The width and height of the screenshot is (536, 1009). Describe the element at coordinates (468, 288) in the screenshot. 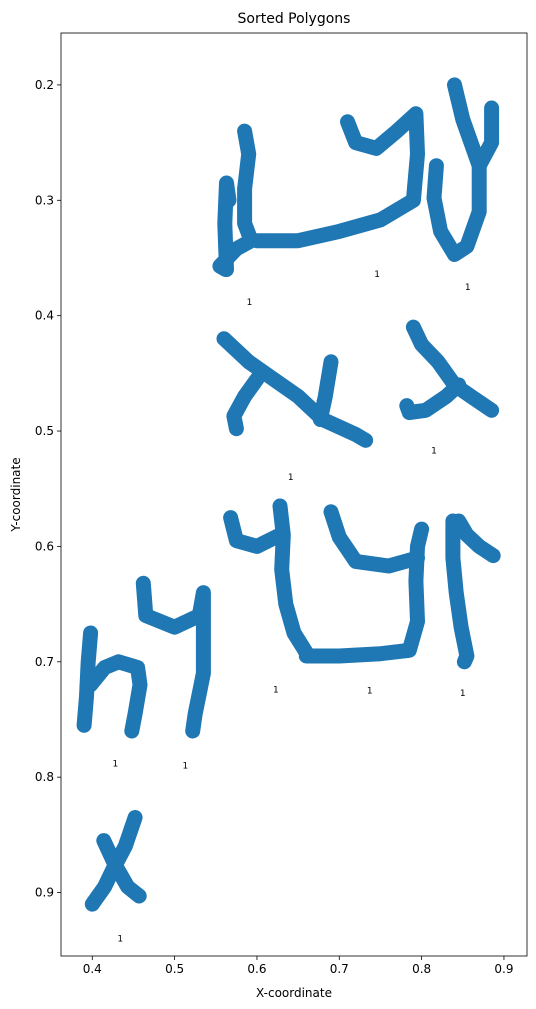

I see `polygon-label-3: 1` at that location.